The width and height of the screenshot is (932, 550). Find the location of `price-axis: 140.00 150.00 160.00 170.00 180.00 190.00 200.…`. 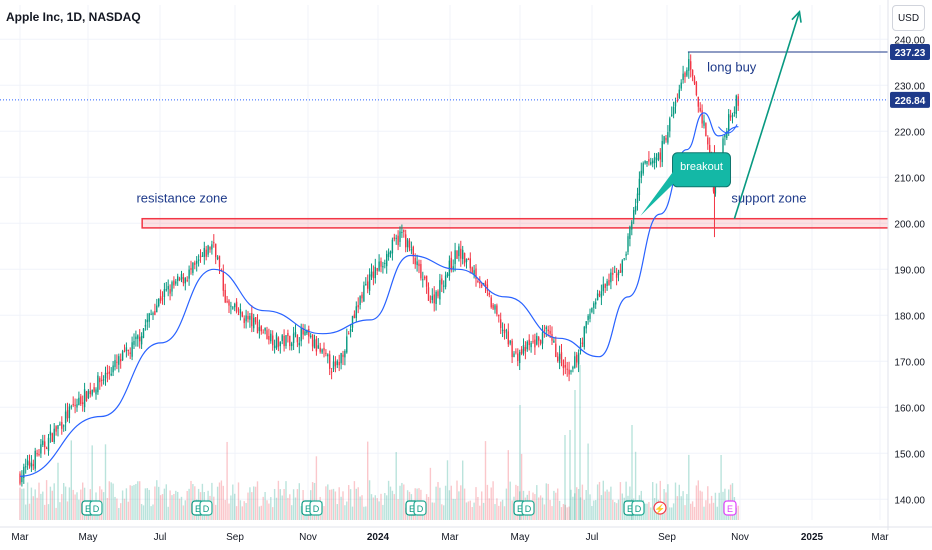

price-axis: 140.00 150.00 160.00 170.00 180.00 190.00 200.… is located at coordinates (909, 275).